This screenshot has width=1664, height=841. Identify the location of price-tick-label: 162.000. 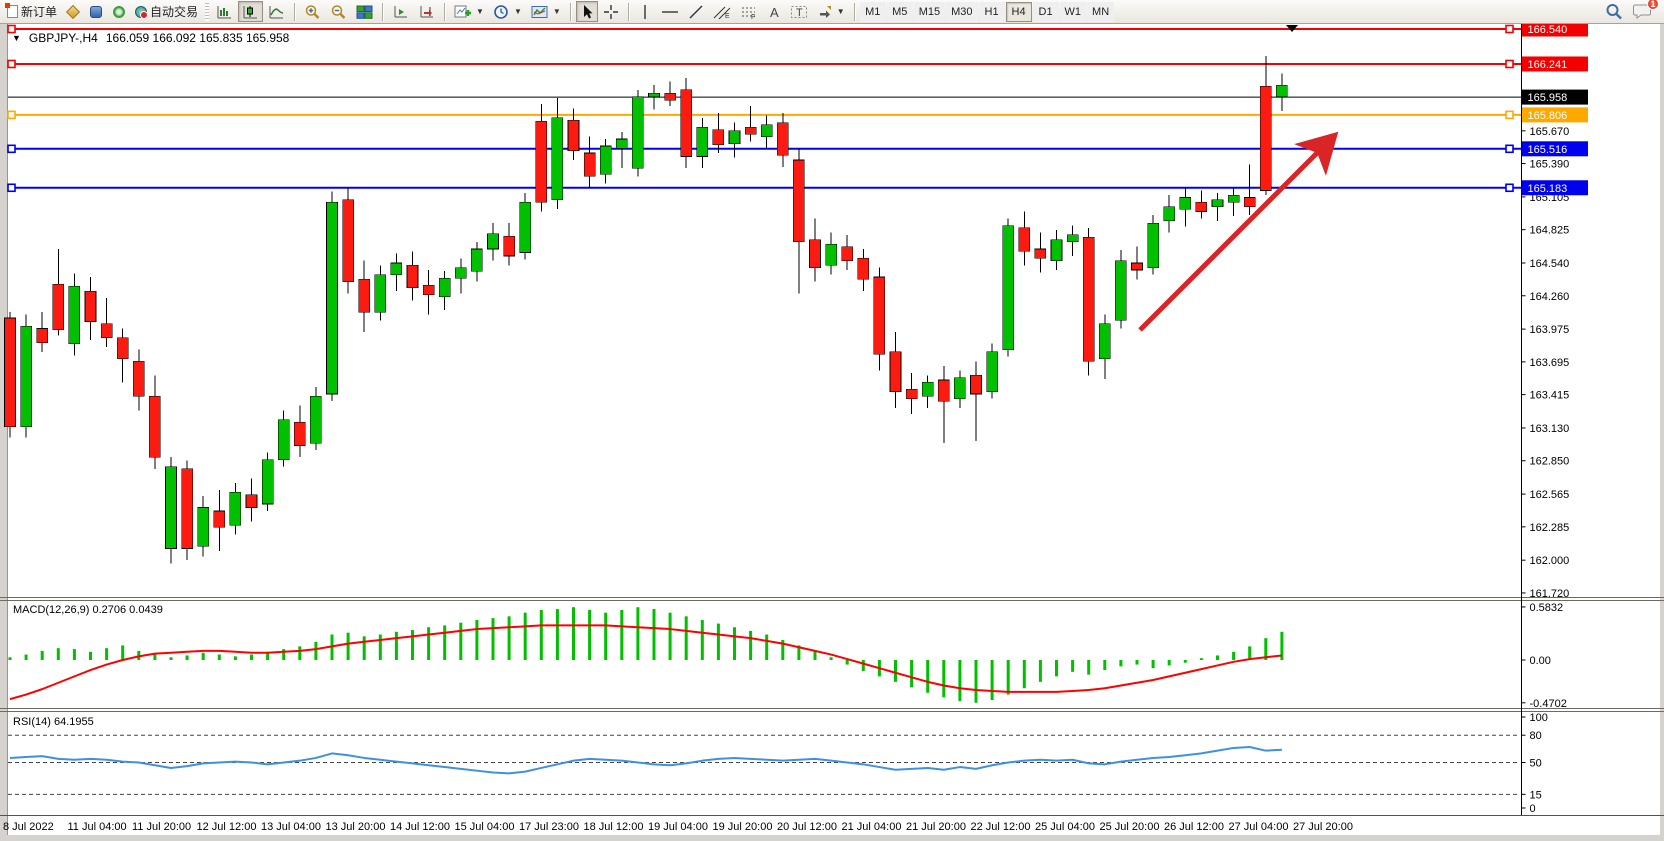
(1550, 561).